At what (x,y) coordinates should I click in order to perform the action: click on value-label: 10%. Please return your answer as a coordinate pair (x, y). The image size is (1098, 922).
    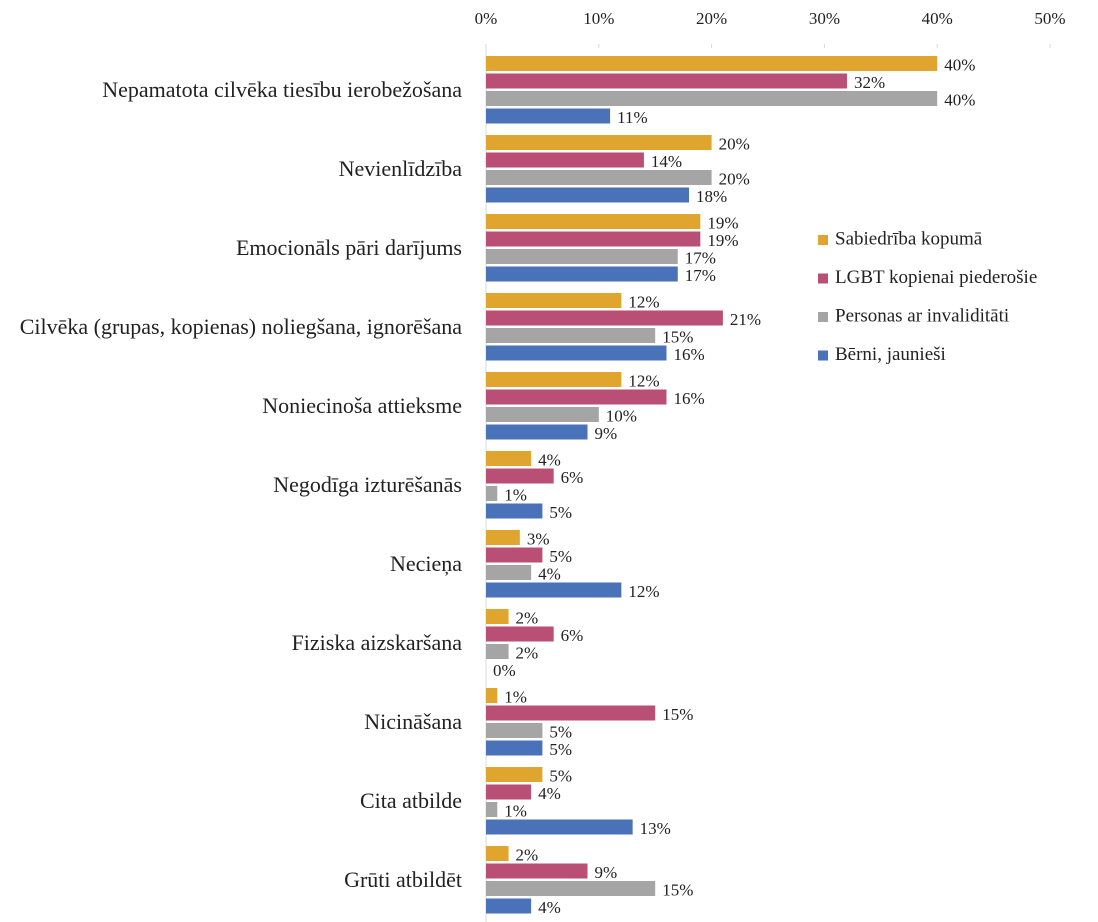
    Looking at the image, I should click on (621, 415).